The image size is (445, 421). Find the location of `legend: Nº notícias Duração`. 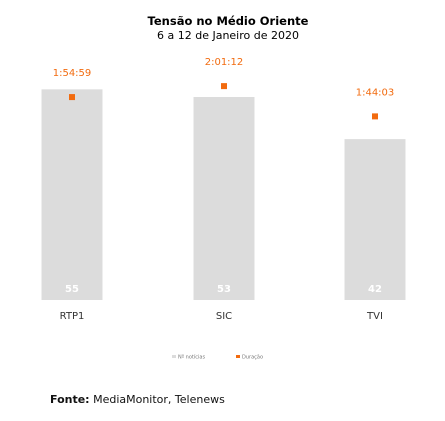

legend: Nº notícias Duração is located at coordinates (217, 357).